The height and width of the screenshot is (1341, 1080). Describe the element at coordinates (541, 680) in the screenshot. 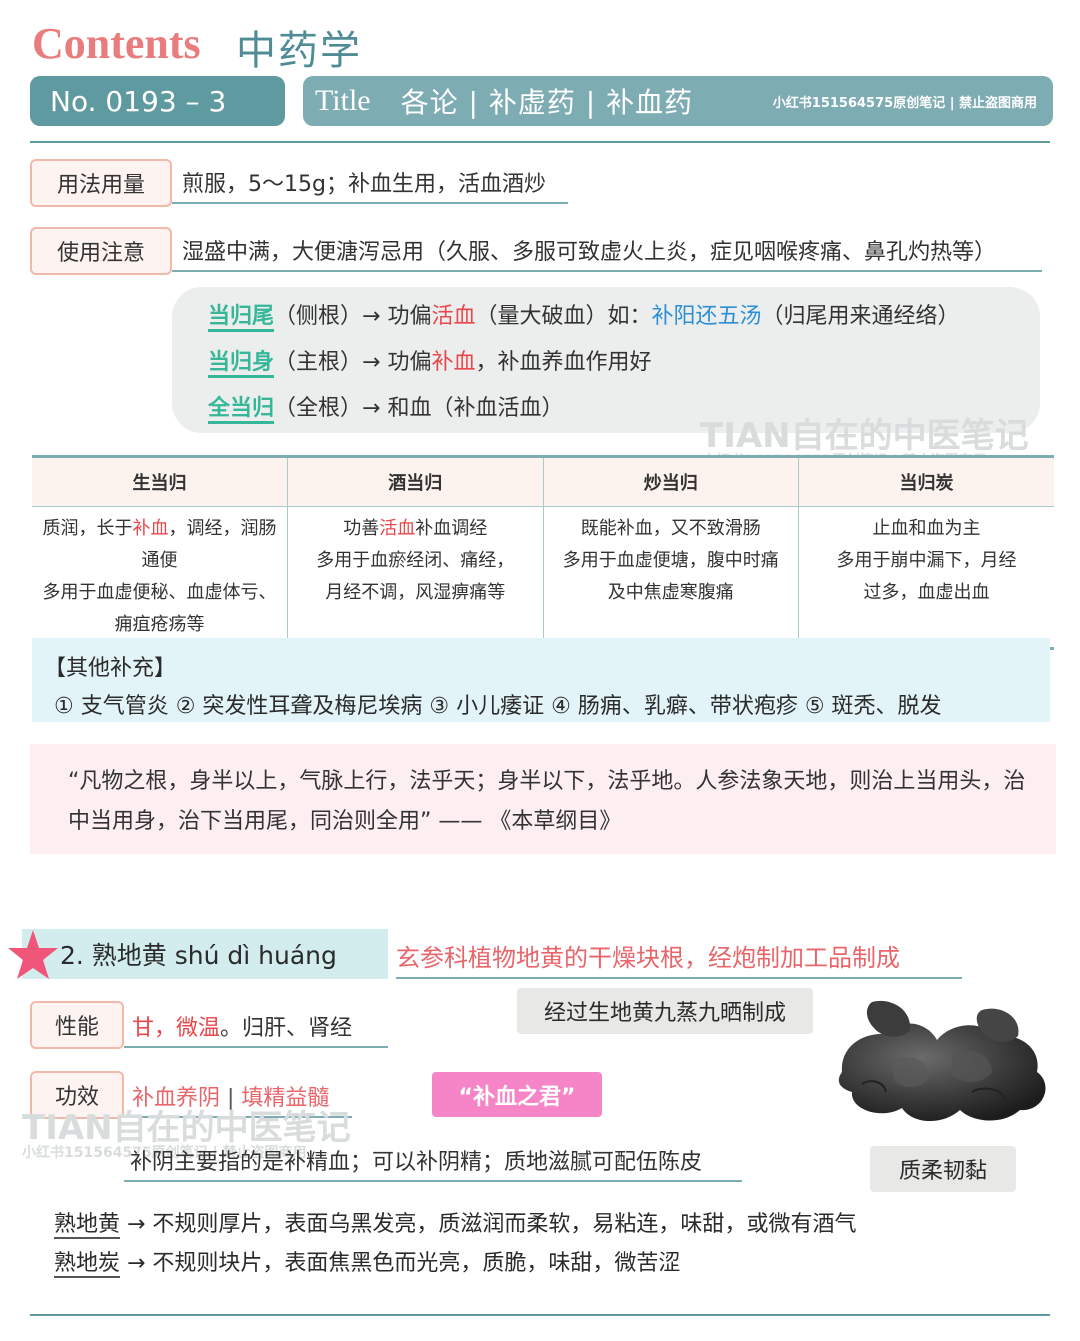

I see `supplement-panel` at that location.